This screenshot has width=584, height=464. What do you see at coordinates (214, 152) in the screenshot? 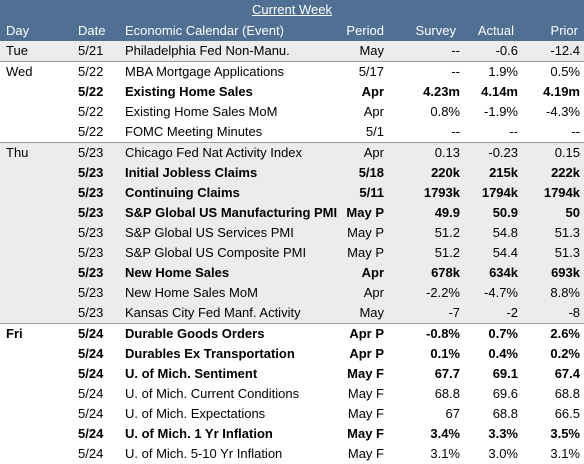
I see `cell-event: Chicago Fed Nat Activity Index` at bounding box center [214, 152].